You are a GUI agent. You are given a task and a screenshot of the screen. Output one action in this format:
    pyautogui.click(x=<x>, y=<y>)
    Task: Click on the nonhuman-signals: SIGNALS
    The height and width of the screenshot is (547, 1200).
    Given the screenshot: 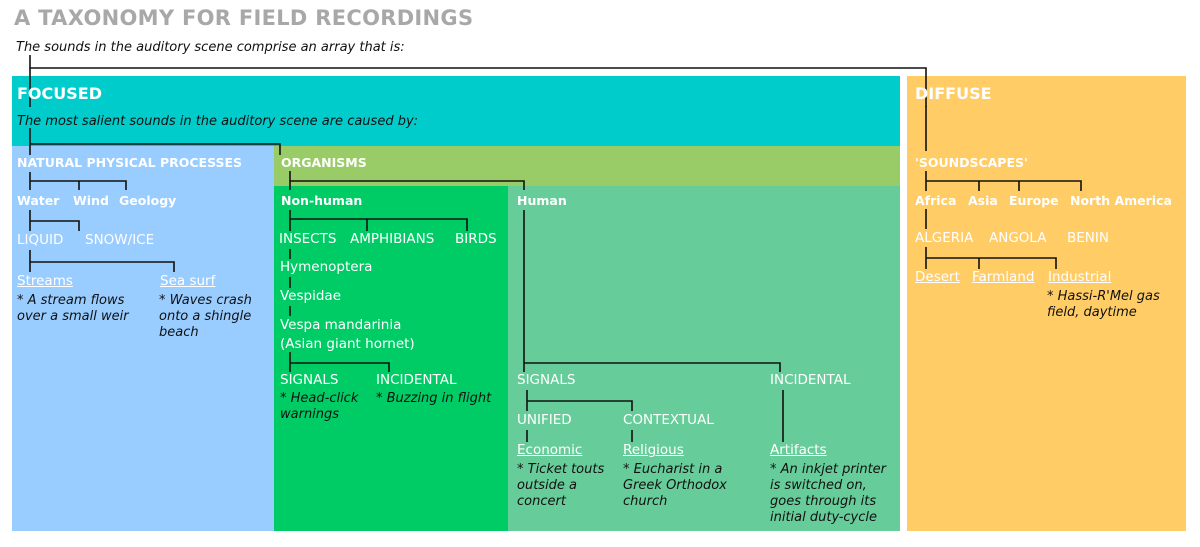 What is the action you would take?
    pyautogui.click(x=309, y=380)
    